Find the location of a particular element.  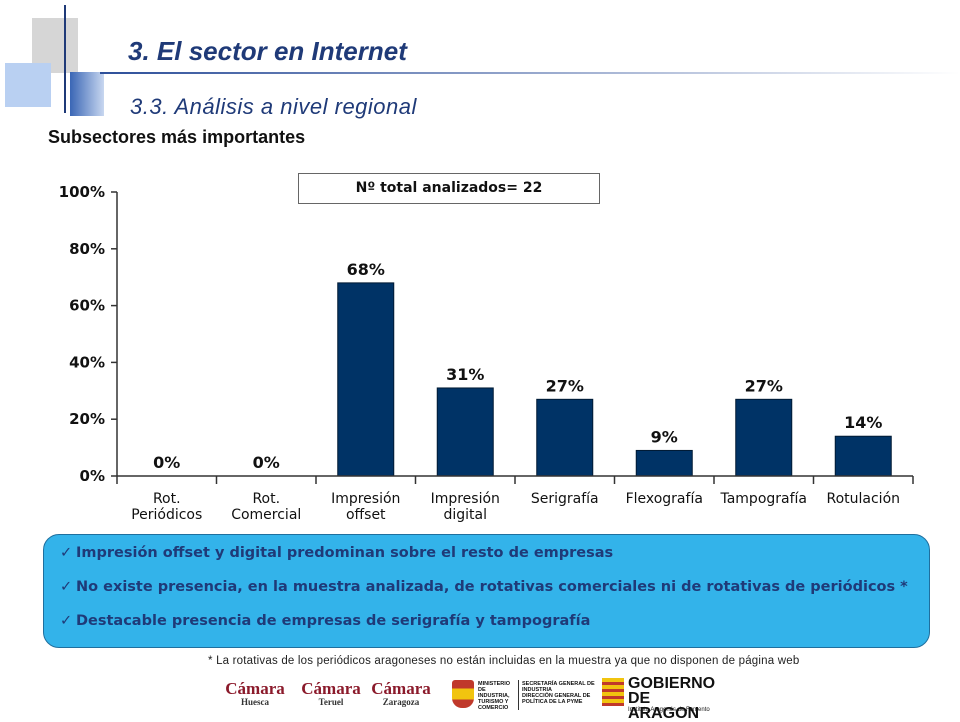

y-tick-label: 0% is located at coordinates (92, 476).